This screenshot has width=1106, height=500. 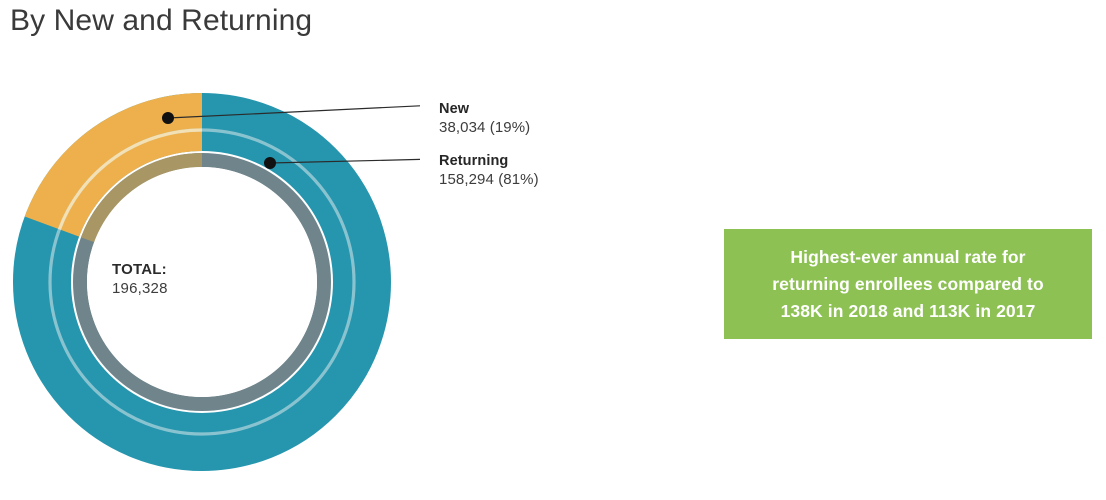 I want to click on leader-dot-returning, so click(x=270, y=163).